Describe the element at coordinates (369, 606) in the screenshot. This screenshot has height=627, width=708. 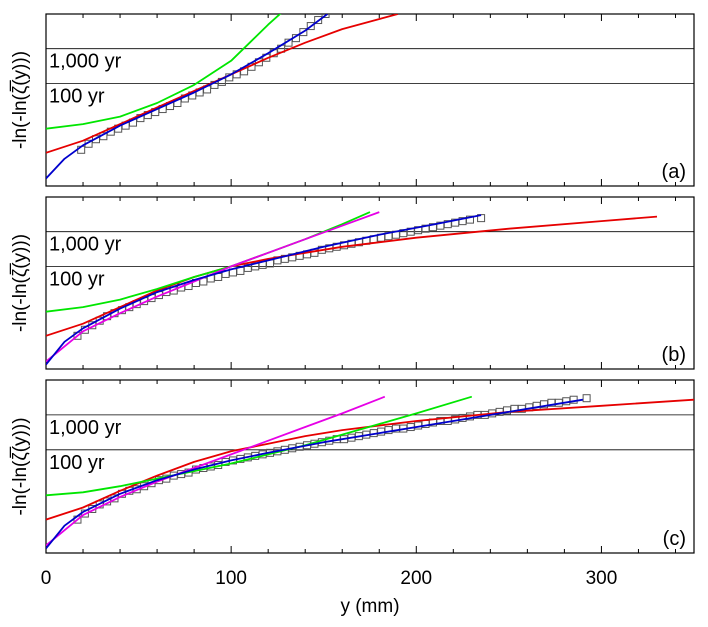
I see `x-axis-label: y (mm)` at that location.